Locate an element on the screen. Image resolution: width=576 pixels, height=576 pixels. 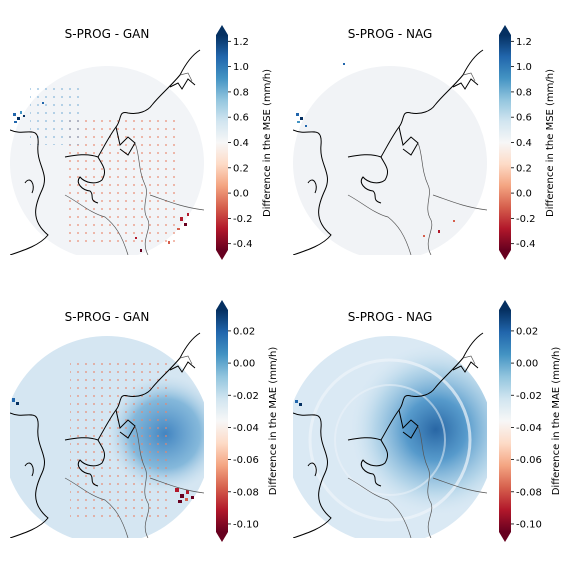
radar-core is located at coordinates (390, 437).